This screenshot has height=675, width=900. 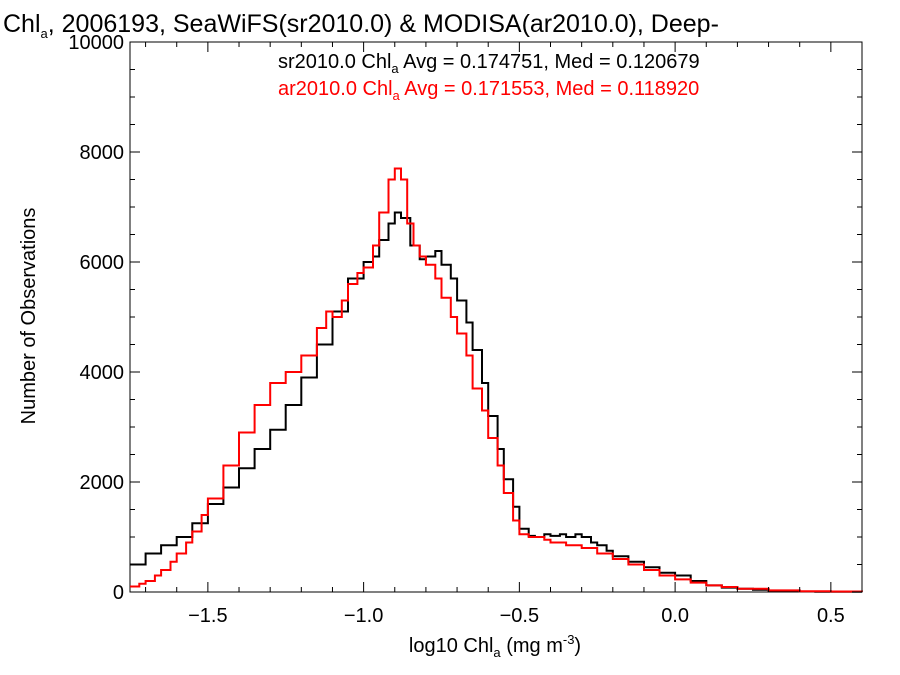 What do you see at coordinates (118, 593) in the screenshot?
I see `y-tick-label-0: 0` at bounding box center [118, 593].